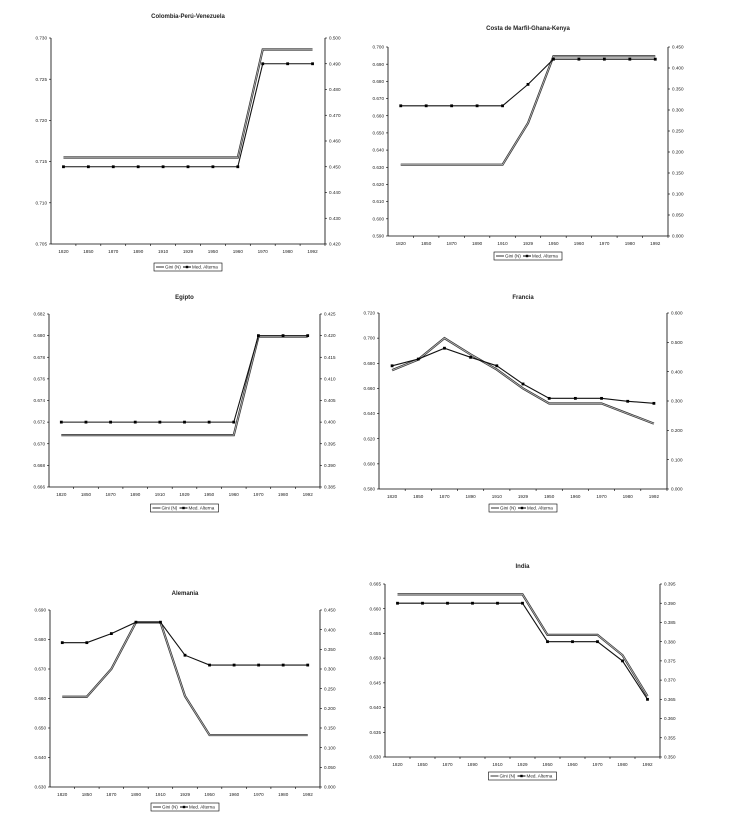 The height and width of the screenshot is (825, 735). I want to click on x-tick-label: 1970, so click(604, 243).